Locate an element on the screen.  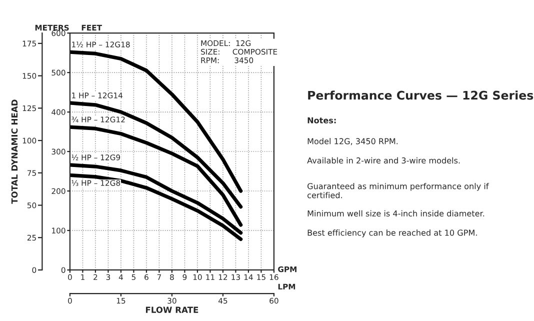
text: Guaranteed as minimum performance only if certified. is located at coordinates (398, 190).